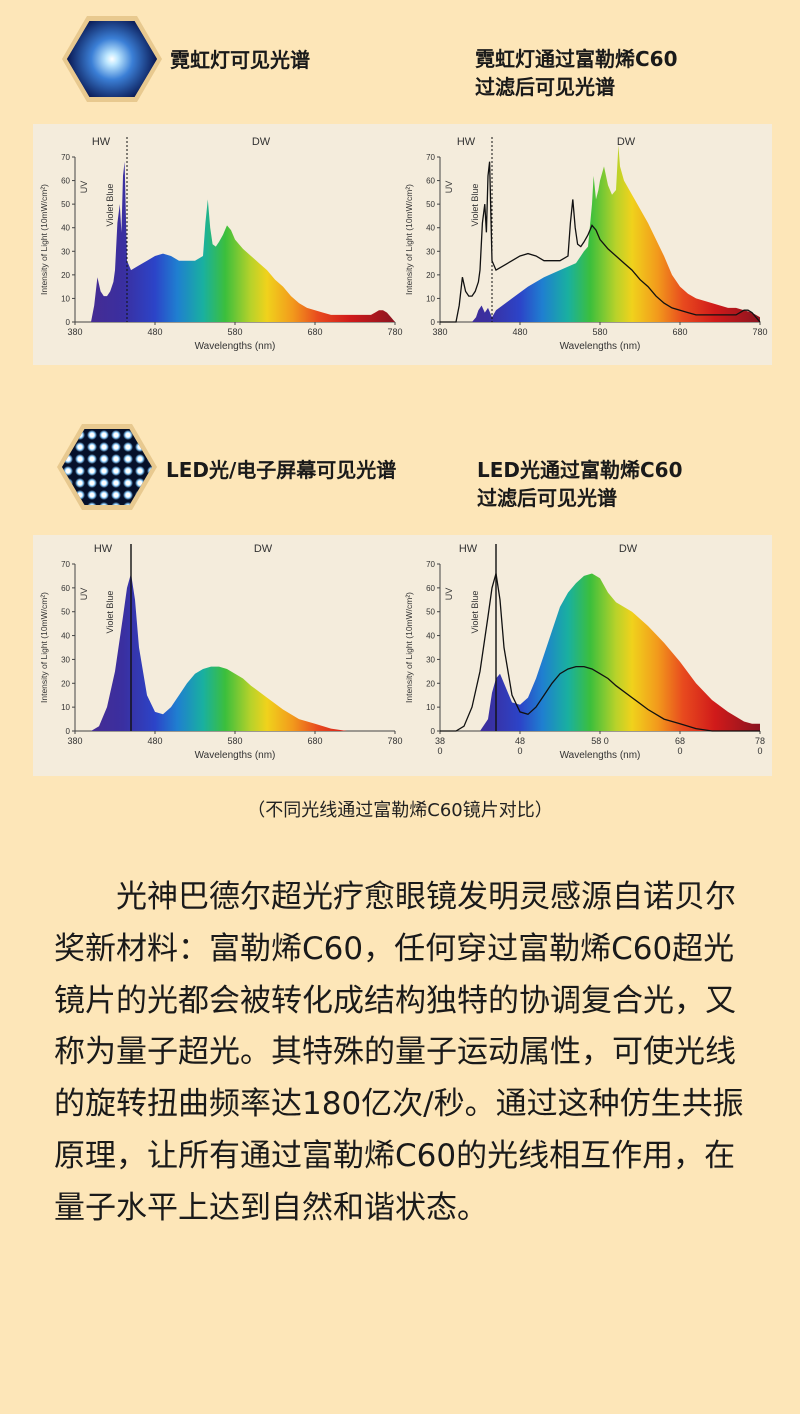 The height and width of the screenshot is (1414, 800). I want to click on neon-c60-spectrum-label-line2: 过滤后可见光谱, so click(545, 87).